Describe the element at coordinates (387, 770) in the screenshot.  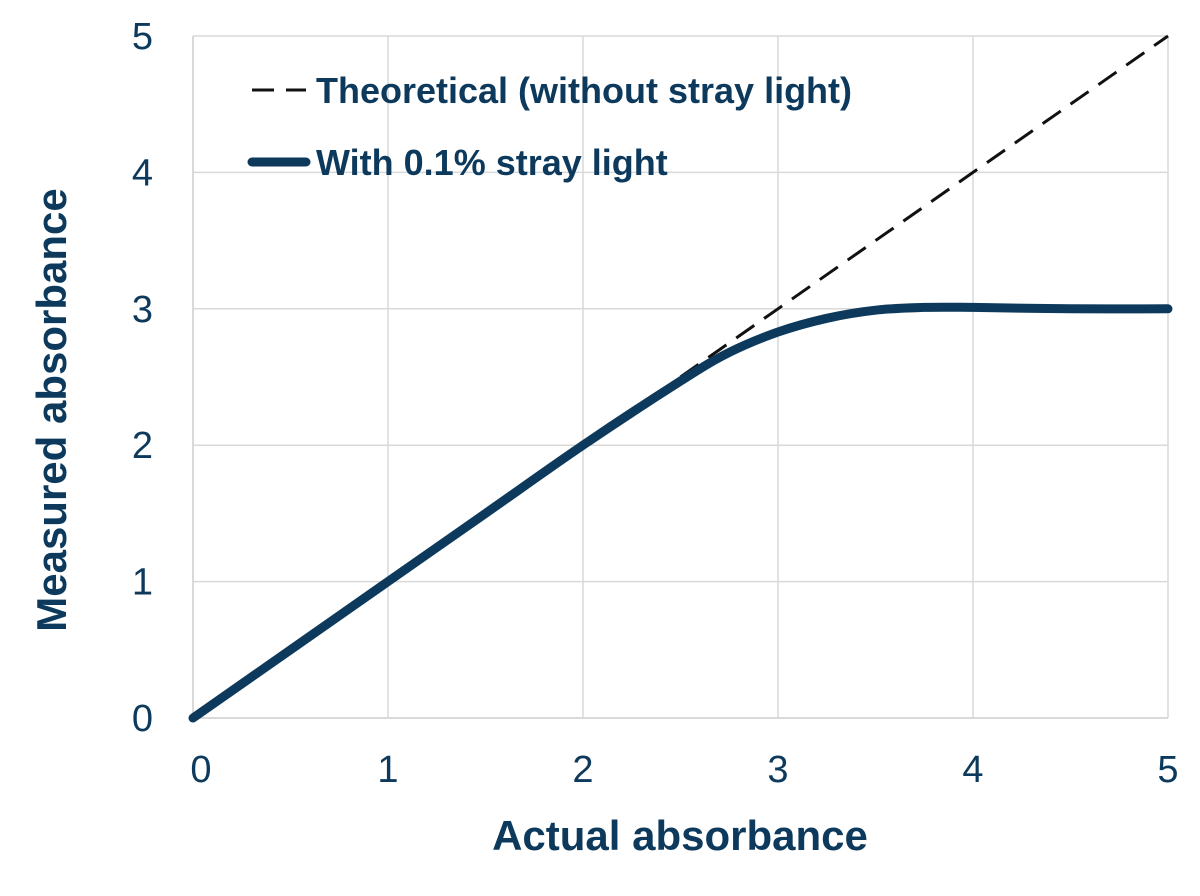
I see `x-tick-label-1: 1` at that location.